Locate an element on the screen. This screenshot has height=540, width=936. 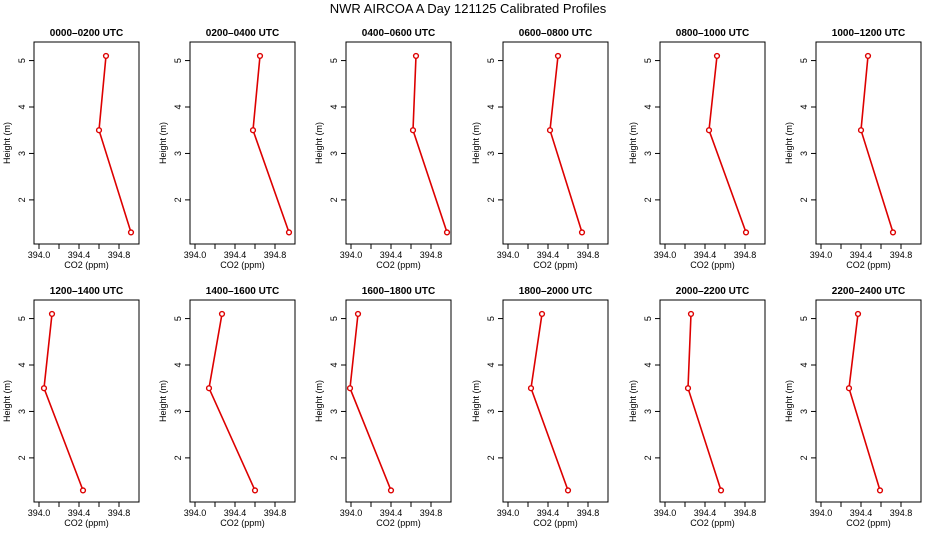
panel-title-4: 0600–0800 UTC is located at coordinates (555, 33).